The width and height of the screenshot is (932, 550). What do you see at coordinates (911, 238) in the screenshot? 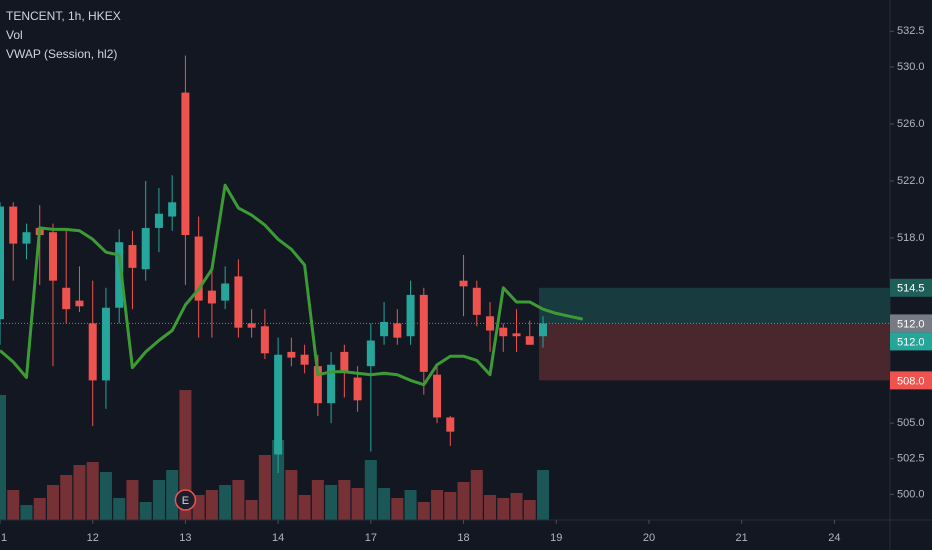
I see `y-tick-label: 518.0` at bounding box center [911, 238].